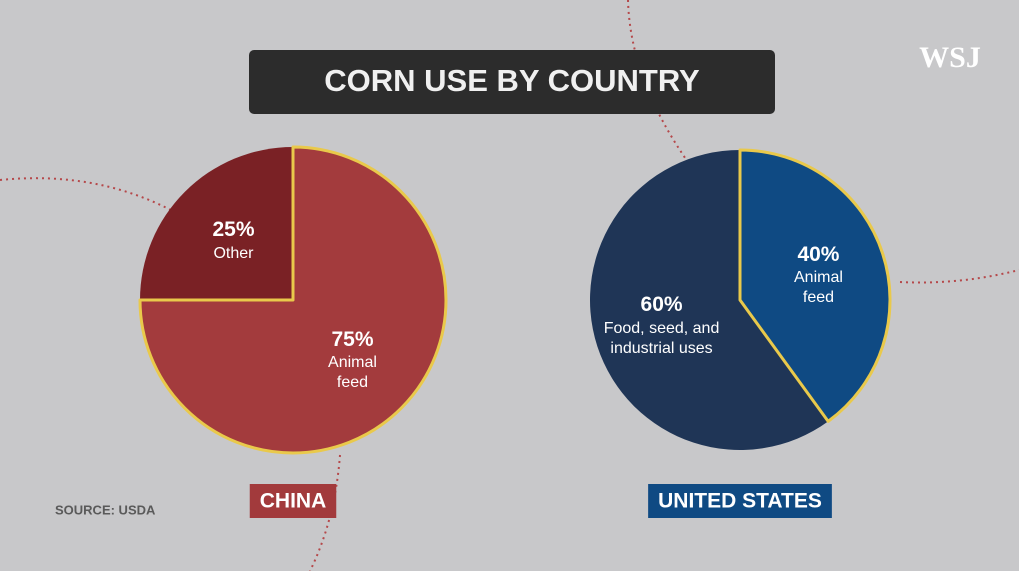 The height and width of the screenshot is (571, 1019). What do you see at coordinates (661, 338) in the screenshot?
I see `category-label: Food, seed, and industrial uses` at bounding box center [661, 338].